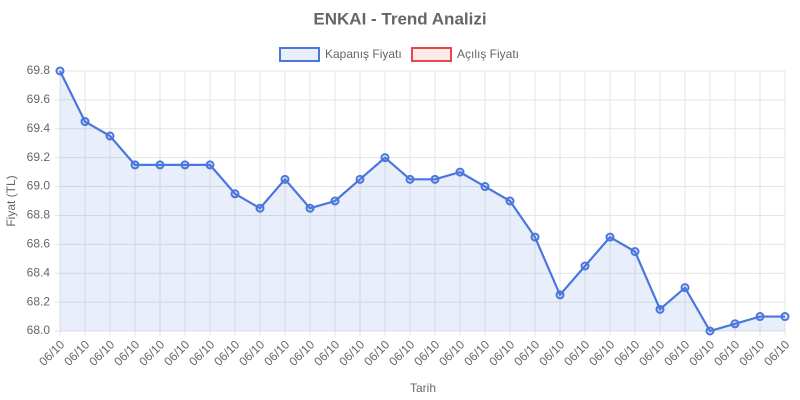  Describe the element at coordinates (39, 70) in the screenshot. I see `y-tick-label: 69.8` at that location.